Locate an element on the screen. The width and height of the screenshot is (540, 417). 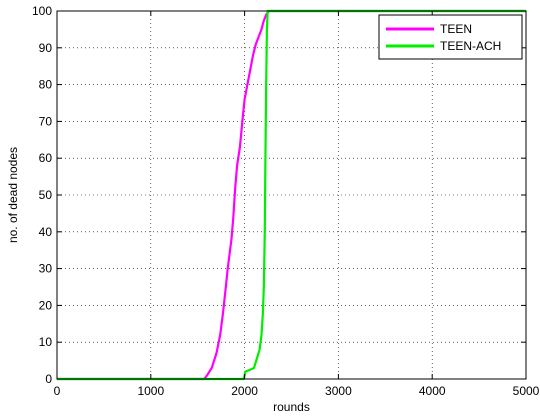
y-tick-label: 30 is located at coordinates (46, 269).